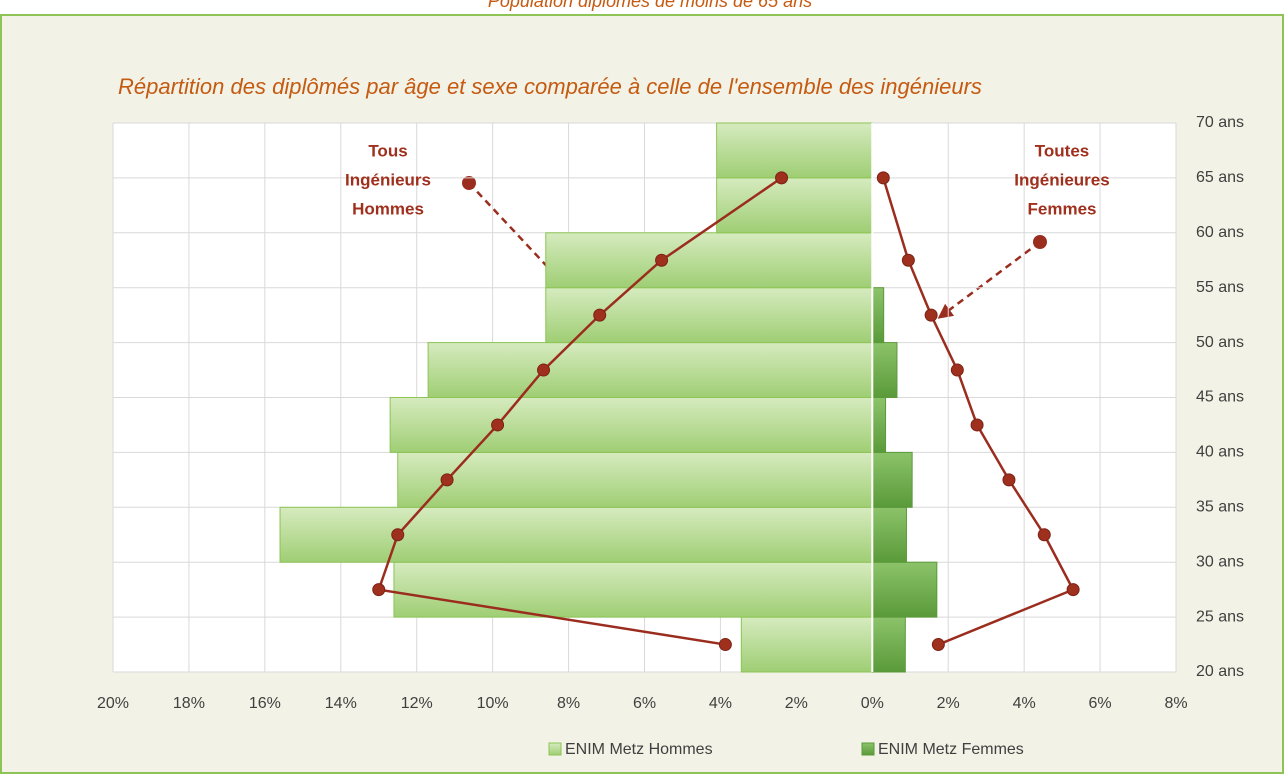  I want to click on annotation: Femmes, so click(1062, 208).